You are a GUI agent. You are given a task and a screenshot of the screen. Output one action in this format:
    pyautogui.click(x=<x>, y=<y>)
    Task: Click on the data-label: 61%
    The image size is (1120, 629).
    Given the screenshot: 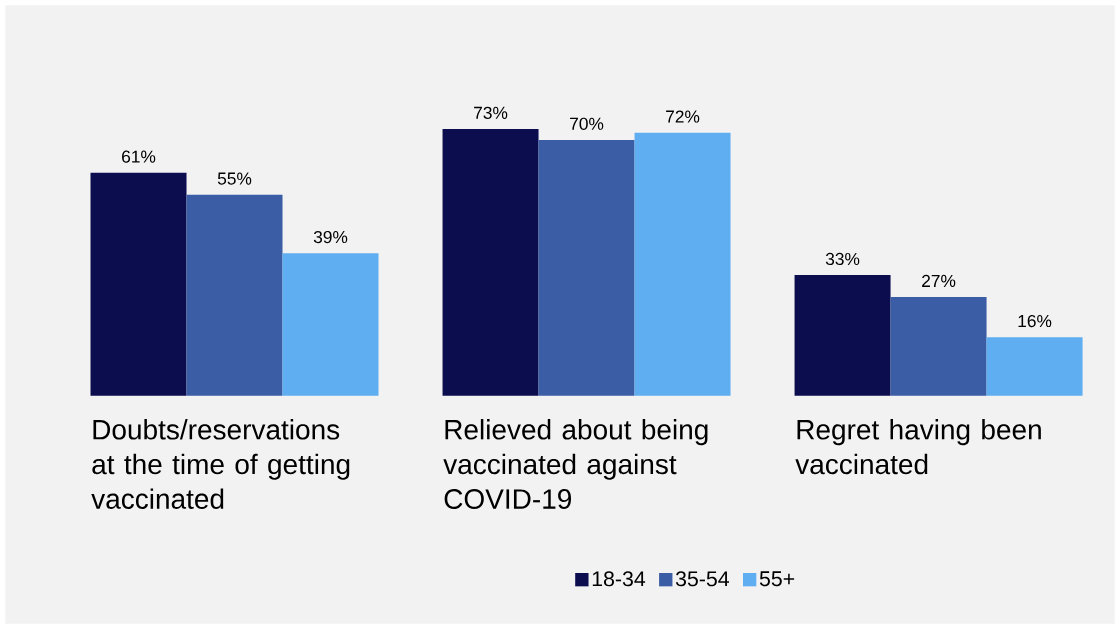 What is the action you would take?
    pyautogui.click(x=139, y=156)
    